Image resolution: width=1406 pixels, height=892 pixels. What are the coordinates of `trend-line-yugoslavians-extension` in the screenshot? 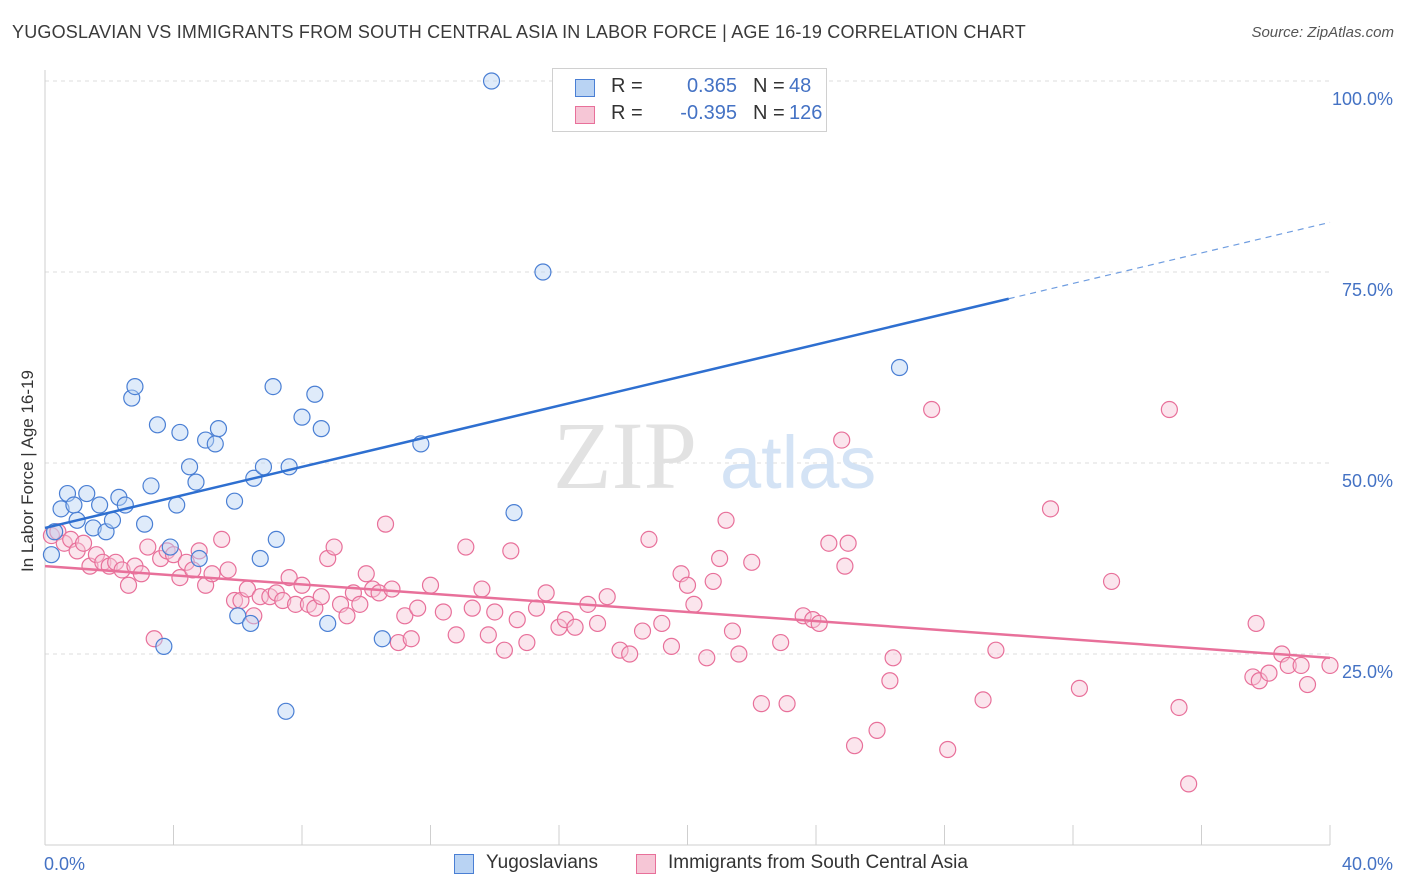 It's located at (1169, 260).